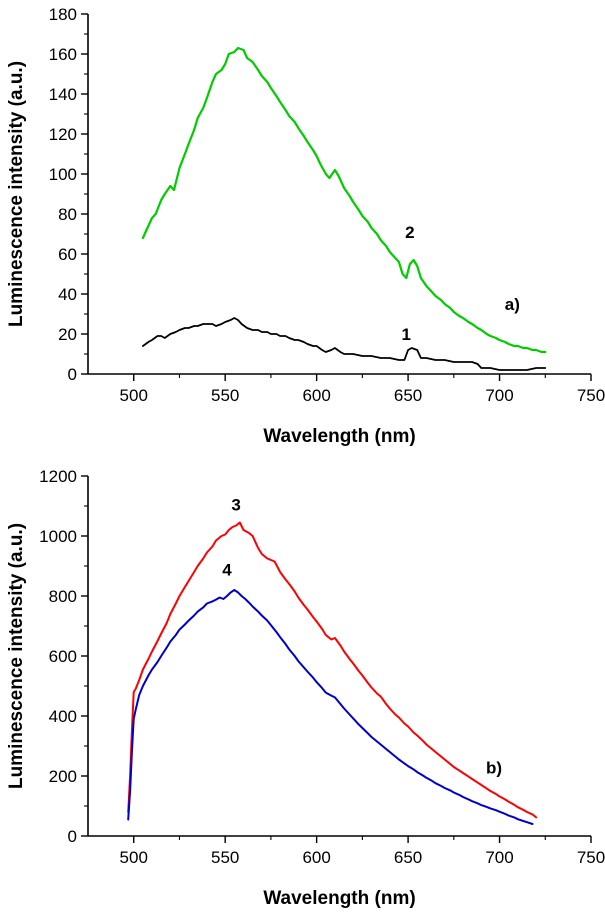 The image size is (605, 924). What do you see at coordinates (63, 14) in the screenshot?
I see `y-tick-label: 180` at bounding box center [63, 14].